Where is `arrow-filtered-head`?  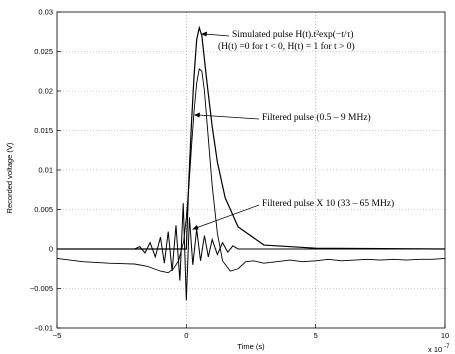 arrow-filtered-head is located at coordinates (197, 115).